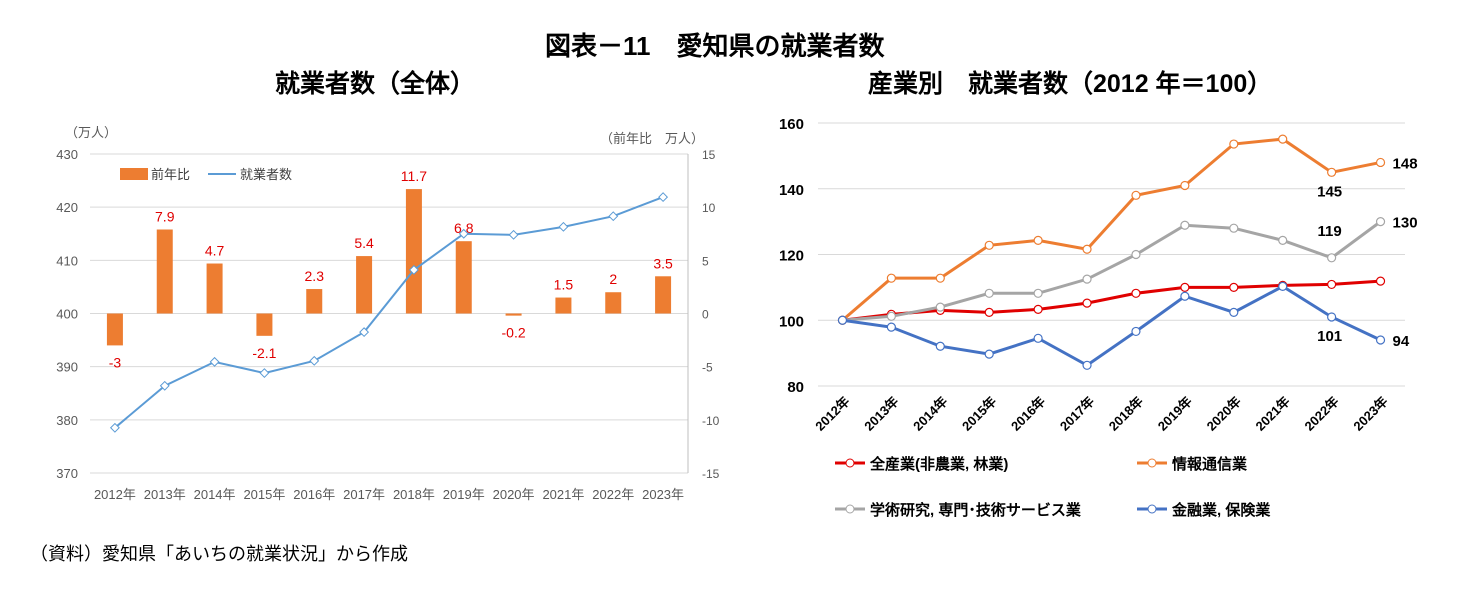 This screenshot has width=1465, height=599. What do you see at coordinates (134, 174) in the screenshot?
I see `legend-bar-swatch` at bounding box center [134, 174].